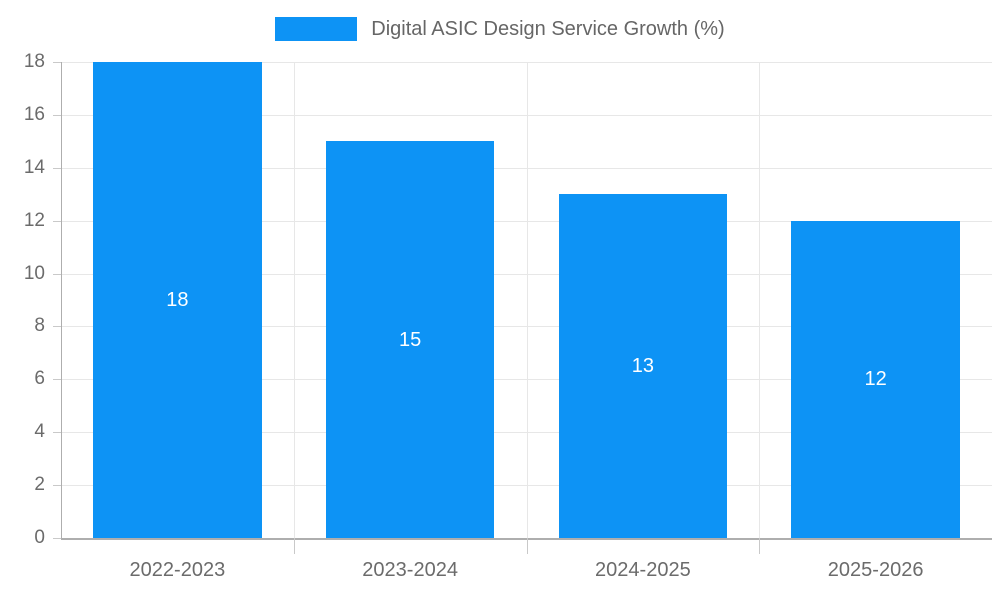 The width and height of the screenshot is (1000, 600). What do you see at coordinates (39, 432) in the screenshot?
I see `y-axis-tick-label: 4` at bounding box center [39, 432].